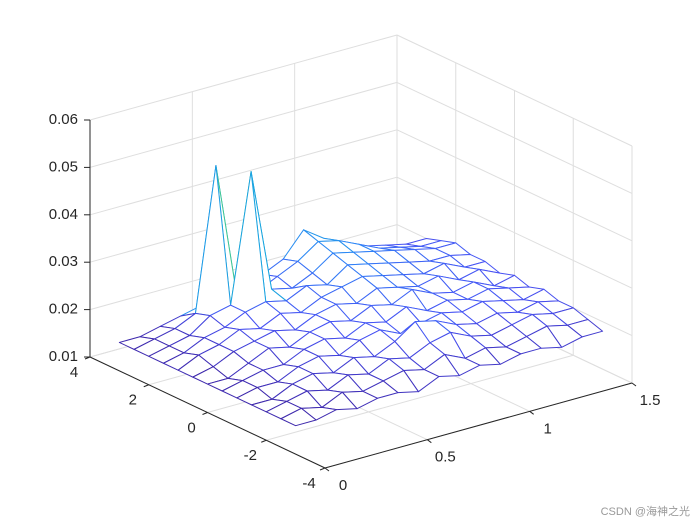  I want to click on y-tick-label: -2, so click(250, 455).